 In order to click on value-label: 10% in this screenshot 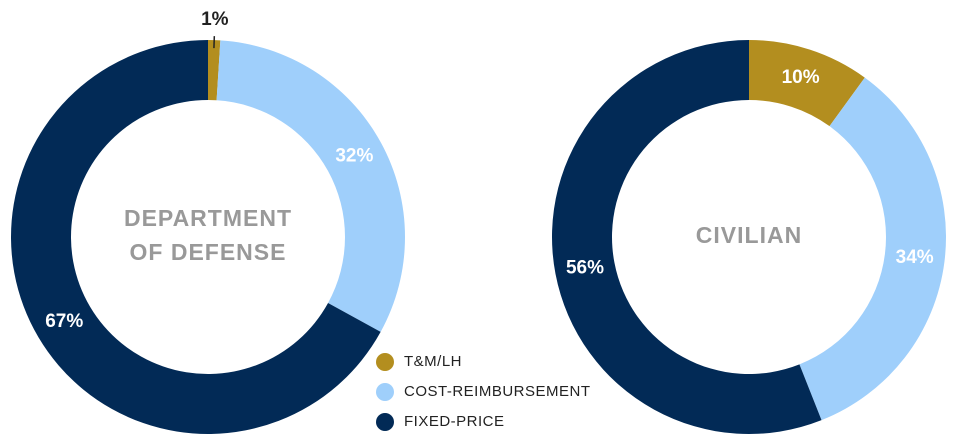, I will do `click(801, 77)`.